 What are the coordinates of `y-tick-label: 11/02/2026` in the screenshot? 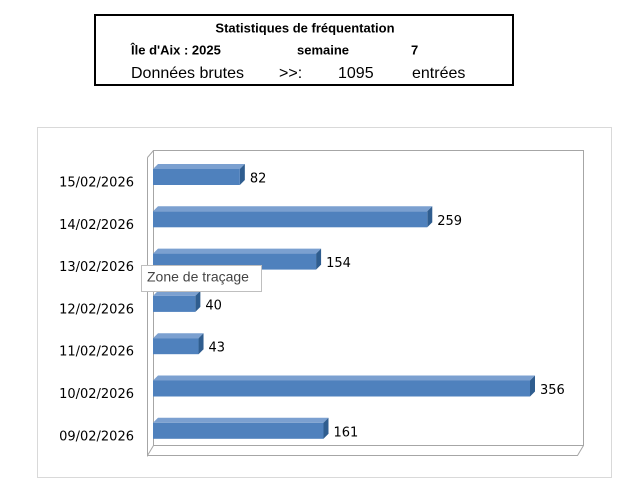 It's located at (96, 352).